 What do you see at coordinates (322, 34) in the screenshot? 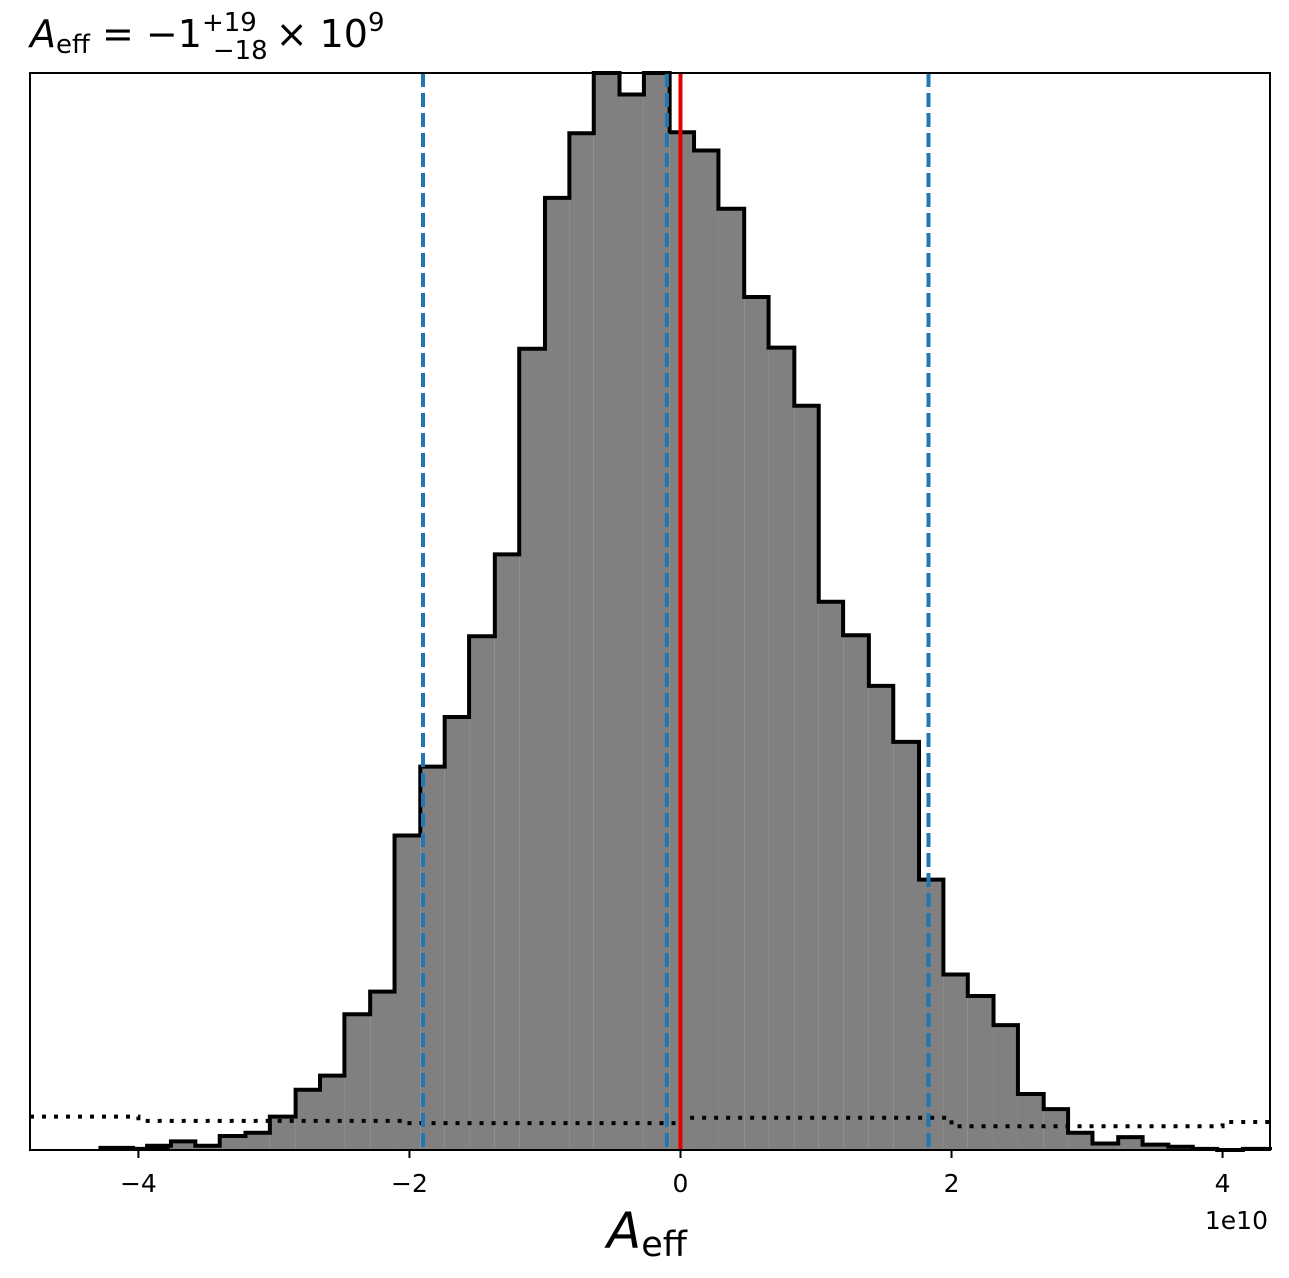
I see `title-mult: × 10` at bounding box center [322, 34].